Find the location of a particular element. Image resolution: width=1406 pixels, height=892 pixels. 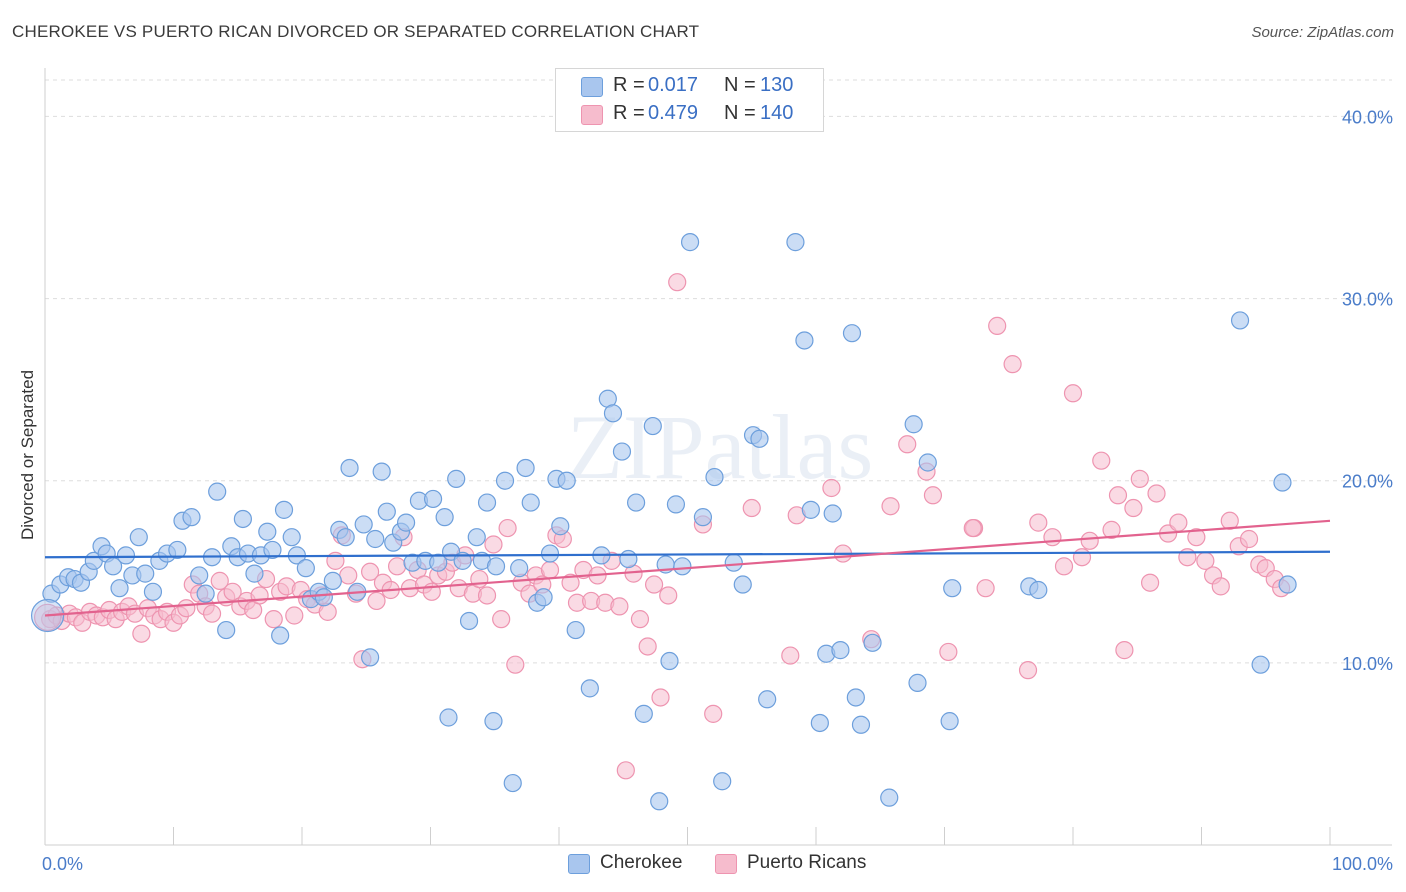

x-tick-label: 100.0% is located at coordinates (1362, 864).